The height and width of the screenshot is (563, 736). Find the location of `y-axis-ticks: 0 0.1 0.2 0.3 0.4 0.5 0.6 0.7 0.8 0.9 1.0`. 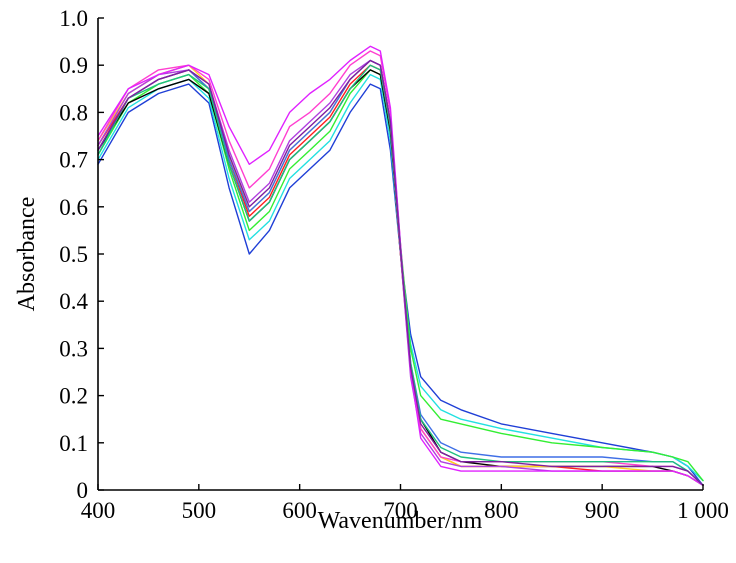

y-axis-ticks: 0 0.1 0.2 0.3 0.4 0.5 0.6 0.7 0.8 0.9 1.0 is located at coordinates (81, 254).